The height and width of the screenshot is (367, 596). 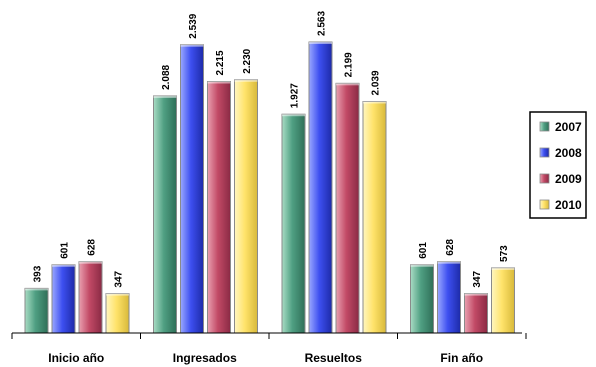 I want to click on legend-swatch-2007, so click(x=544, y=126).